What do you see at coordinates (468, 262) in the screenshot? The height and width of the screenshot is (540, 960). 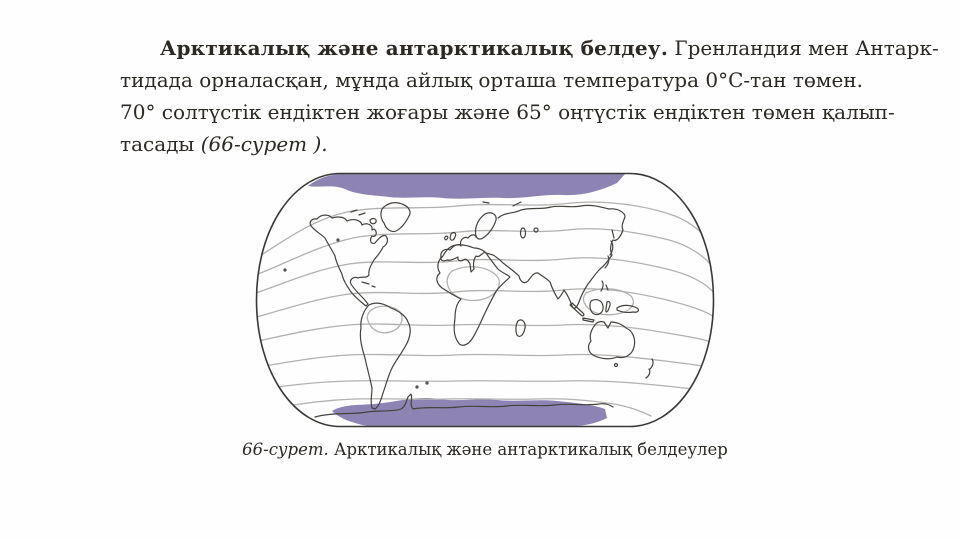 I see `mediterranean-coast` at bounding box center [468, 262].